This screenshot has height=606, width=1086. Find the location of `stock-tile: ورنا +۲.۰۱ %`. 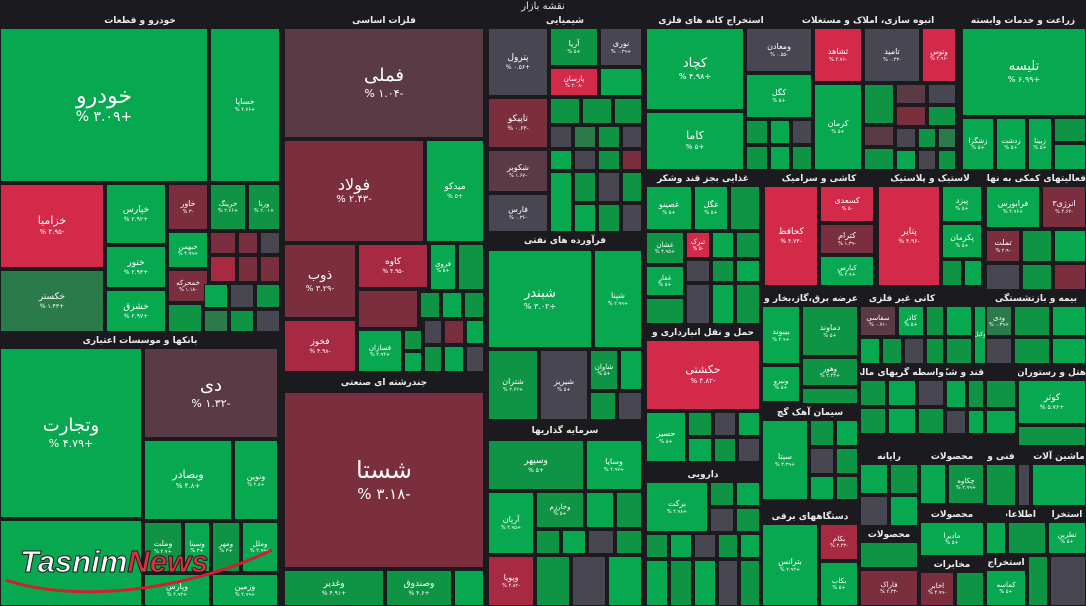

stock-tile: ورنا +۲.۰۱ % is located at coordinates (264, 207).